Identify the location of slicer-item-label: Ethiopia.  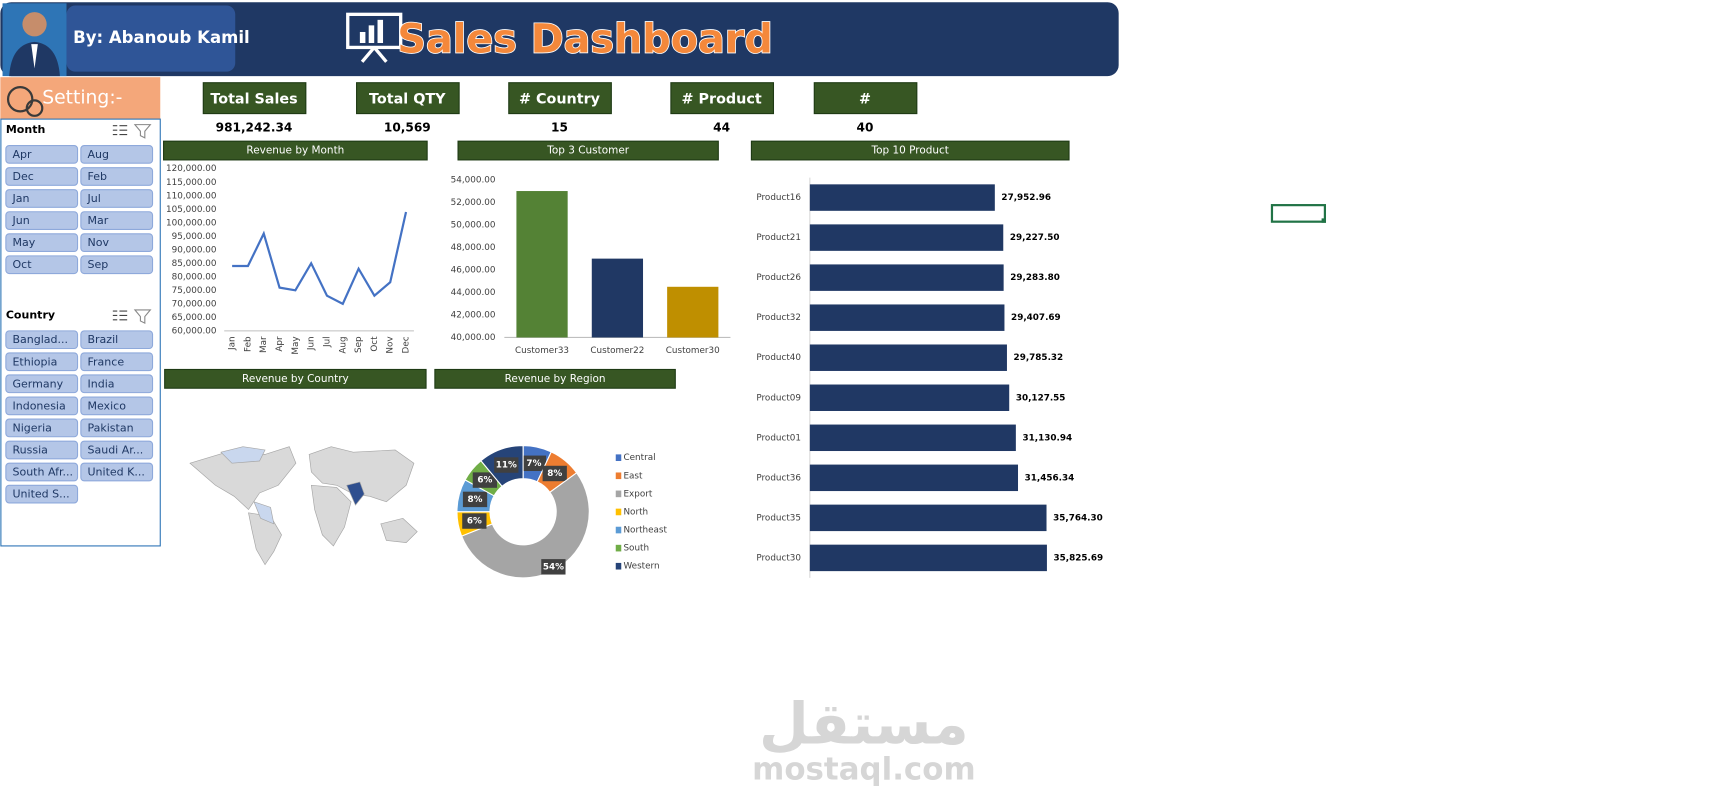
(34, 361).